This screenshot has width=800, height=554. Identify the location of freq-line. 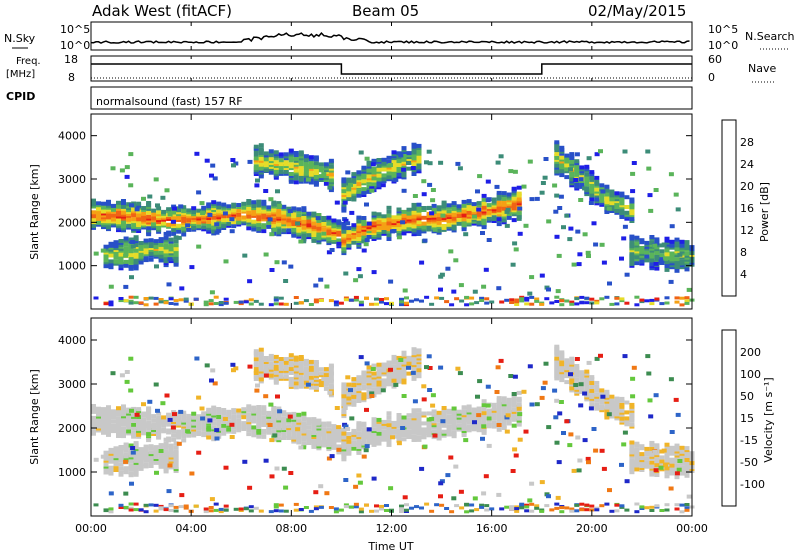
(391, 69).